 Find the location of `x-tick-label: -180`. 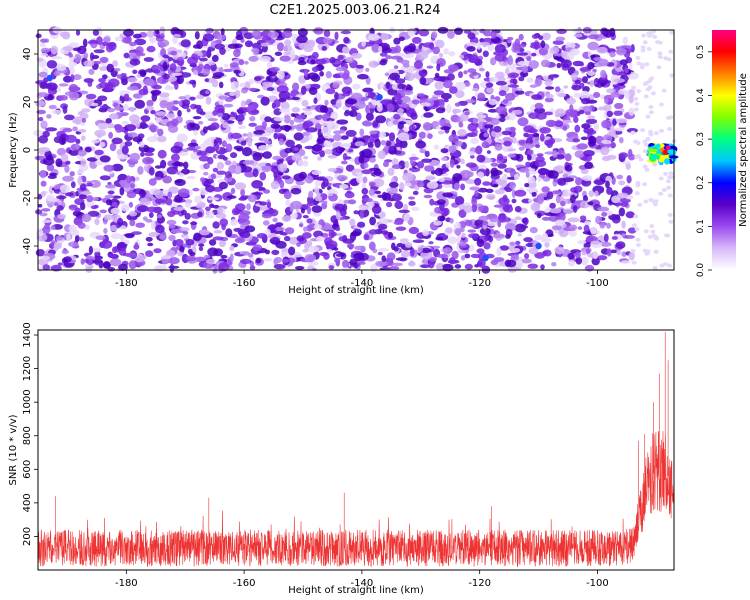

x-tick-label: -180 is located at coordinates (126, 583).